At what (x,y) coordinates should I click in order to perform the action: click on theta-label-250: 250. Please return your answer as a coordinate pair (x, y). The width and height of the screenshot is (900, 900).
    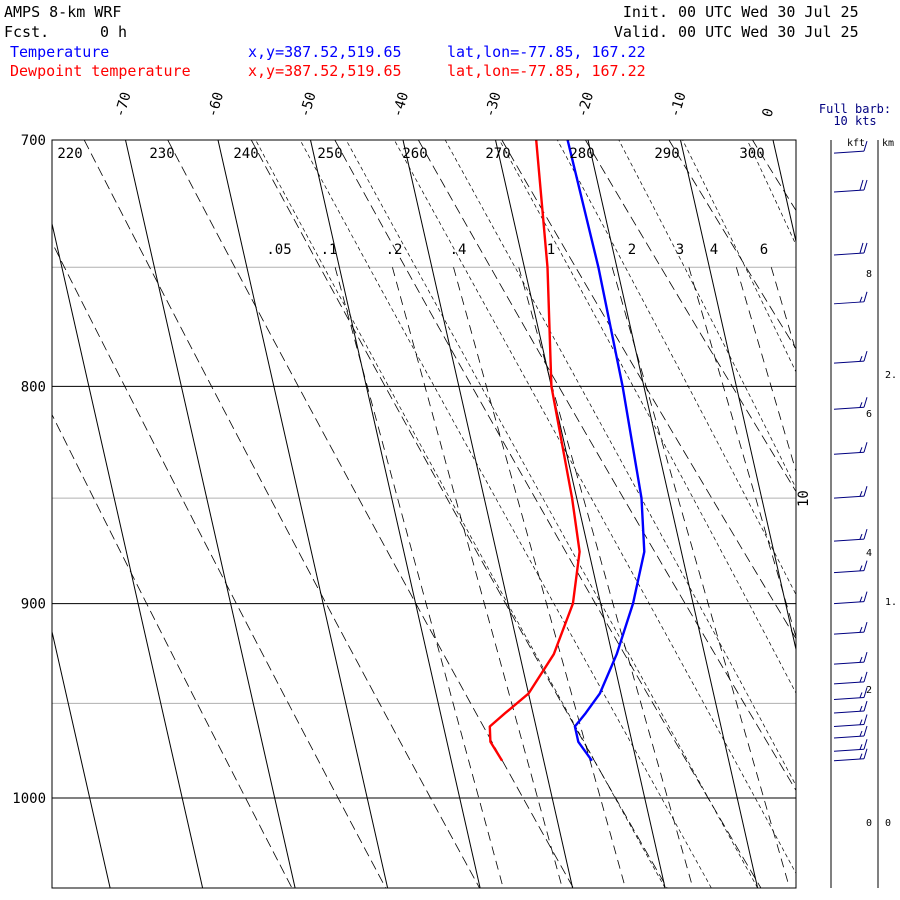
    Looking at the image, I should click on (329, 154).